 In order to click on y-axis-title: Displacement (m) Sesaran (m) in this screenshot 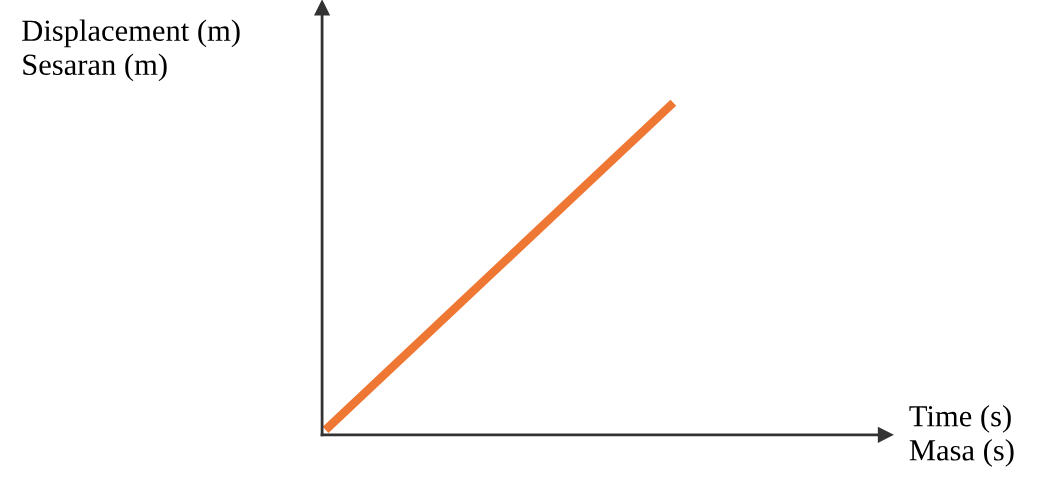, I will do `click(131, 50)`.